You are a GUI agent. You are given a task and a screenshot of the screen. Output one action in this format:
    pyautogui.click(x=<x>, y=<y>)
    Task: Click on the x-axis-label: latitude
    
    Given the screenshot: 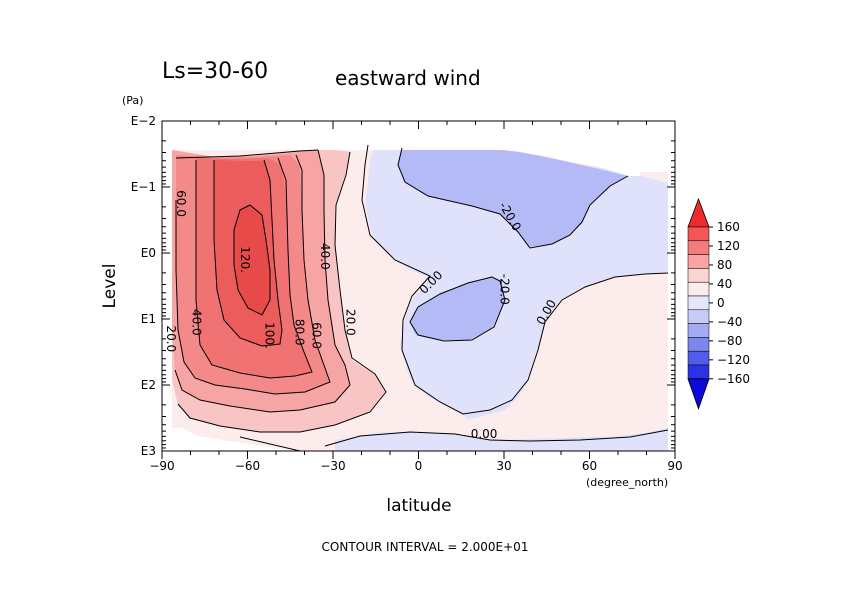 What is the action you would take?
    pyautogui.click(x=418, y=506)
    